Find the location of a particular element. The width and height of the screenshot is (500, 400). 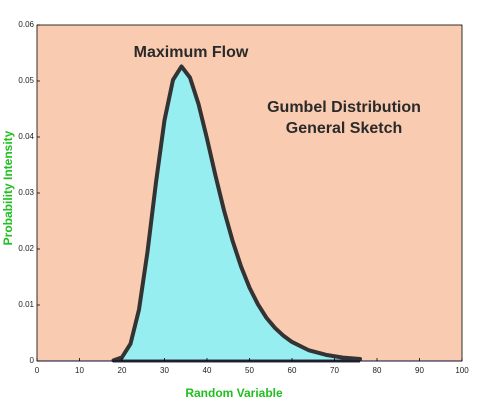

x-tick-label: 40 is located at coordinates (207, 370).